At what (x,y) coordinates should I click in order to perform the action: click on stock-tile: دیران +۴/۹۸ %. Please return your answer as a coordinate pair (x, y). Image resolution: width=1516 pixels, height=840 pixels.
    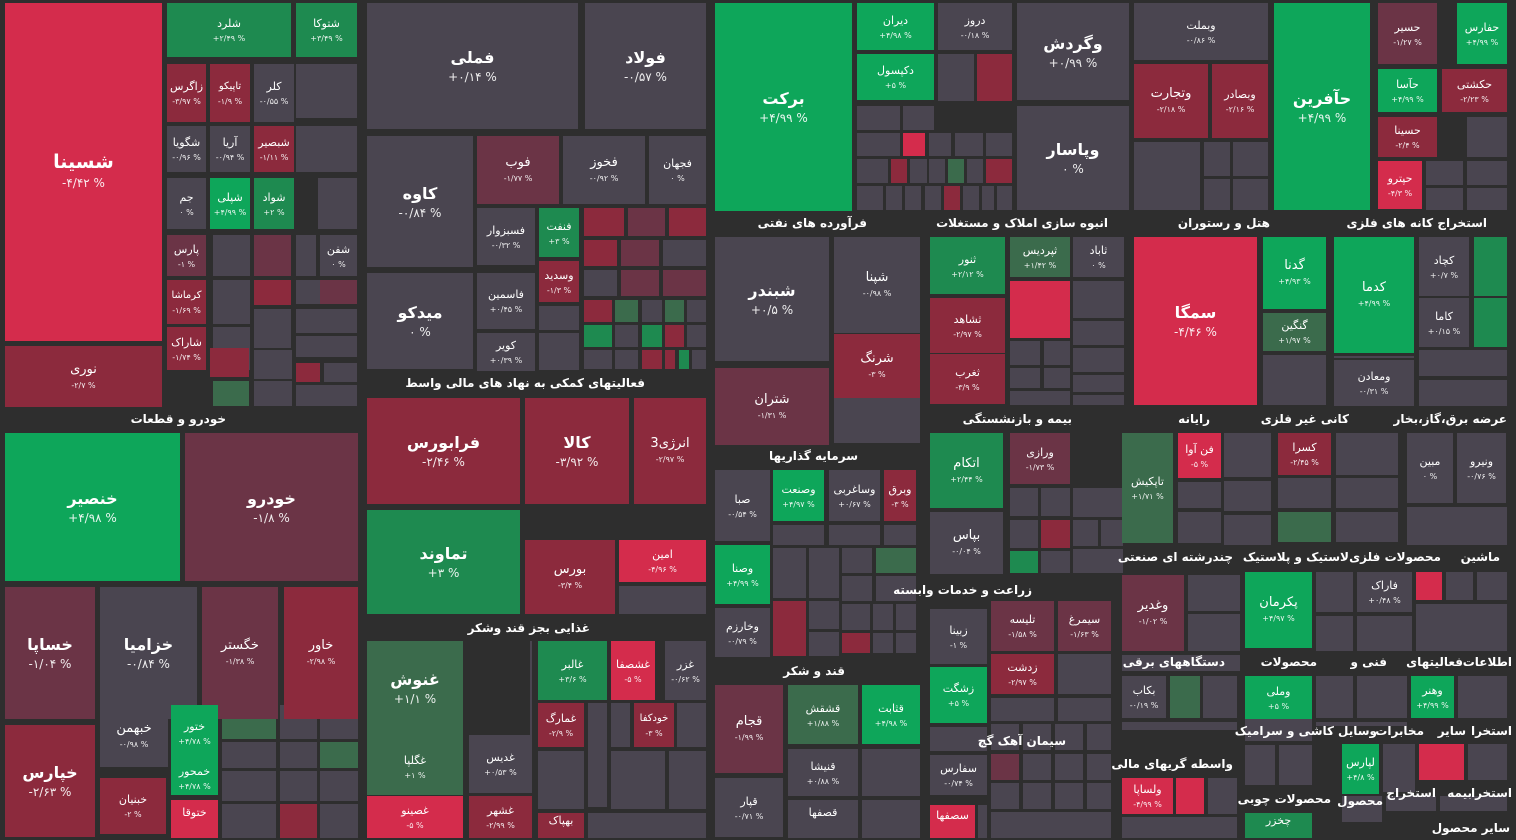
    Looking at the image, I should click on (895, 26).